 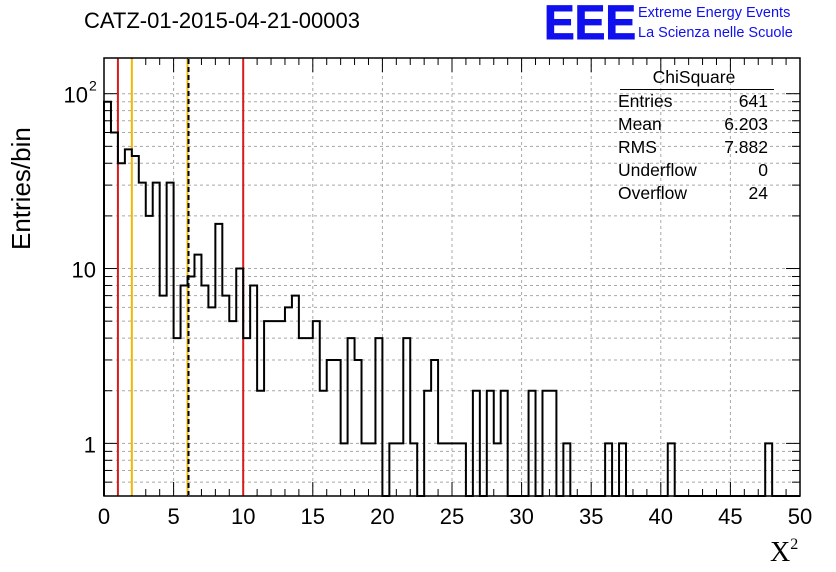 What do you see at coordinates (763, 170) in the screenshot?
I see `stats-value: 0` at bounding box center [763, 170].